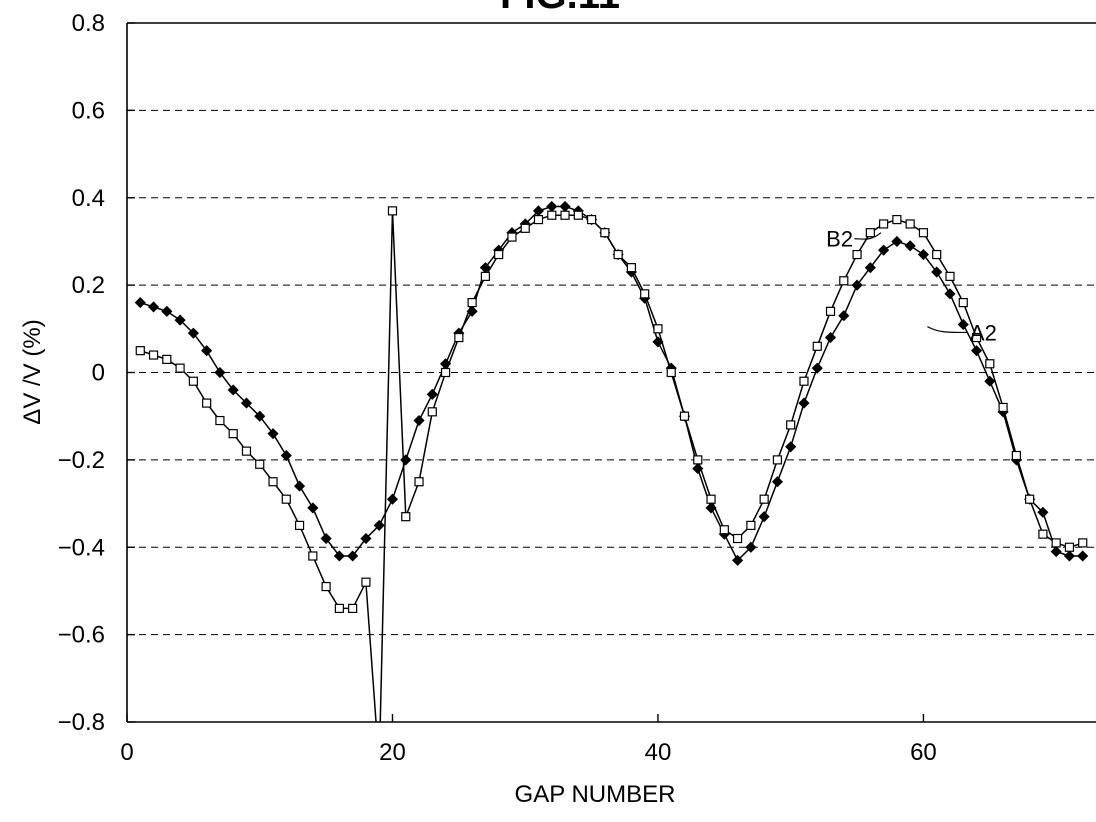  Describe the element at coordinates (81, 373) in the screenshot. I see `y-tick-labels: 0.8 0.6 0.4 0.2 0 −0.2 −0.4 −0.6 −0.8` at that location.